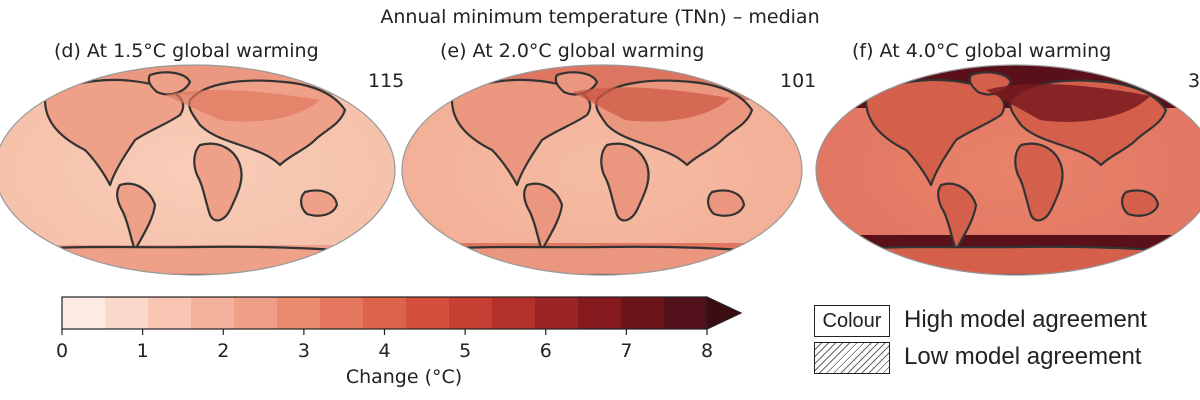 Image resolution: width=1200 pixels, height=400 pixels. What do you see at coordinates (798, 81) in the screenshot?
I see `panel-e-count: 101` at bounding box center [798, 81].